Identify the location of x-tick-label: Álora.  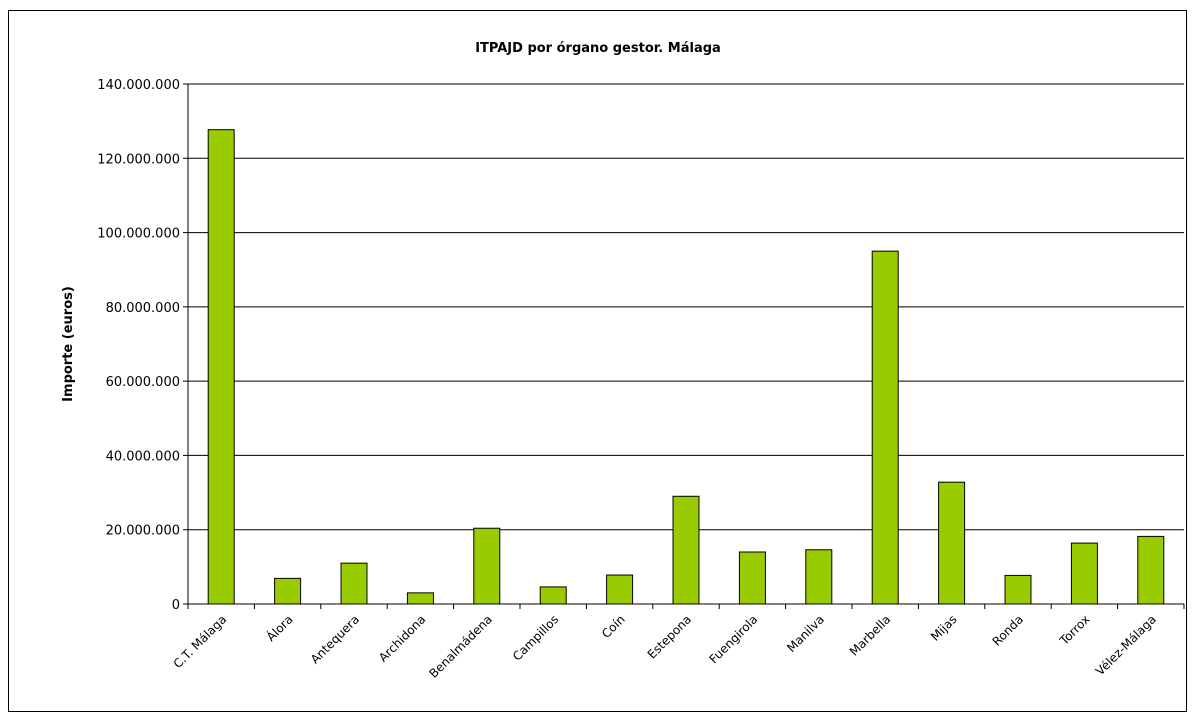
(279, 628).